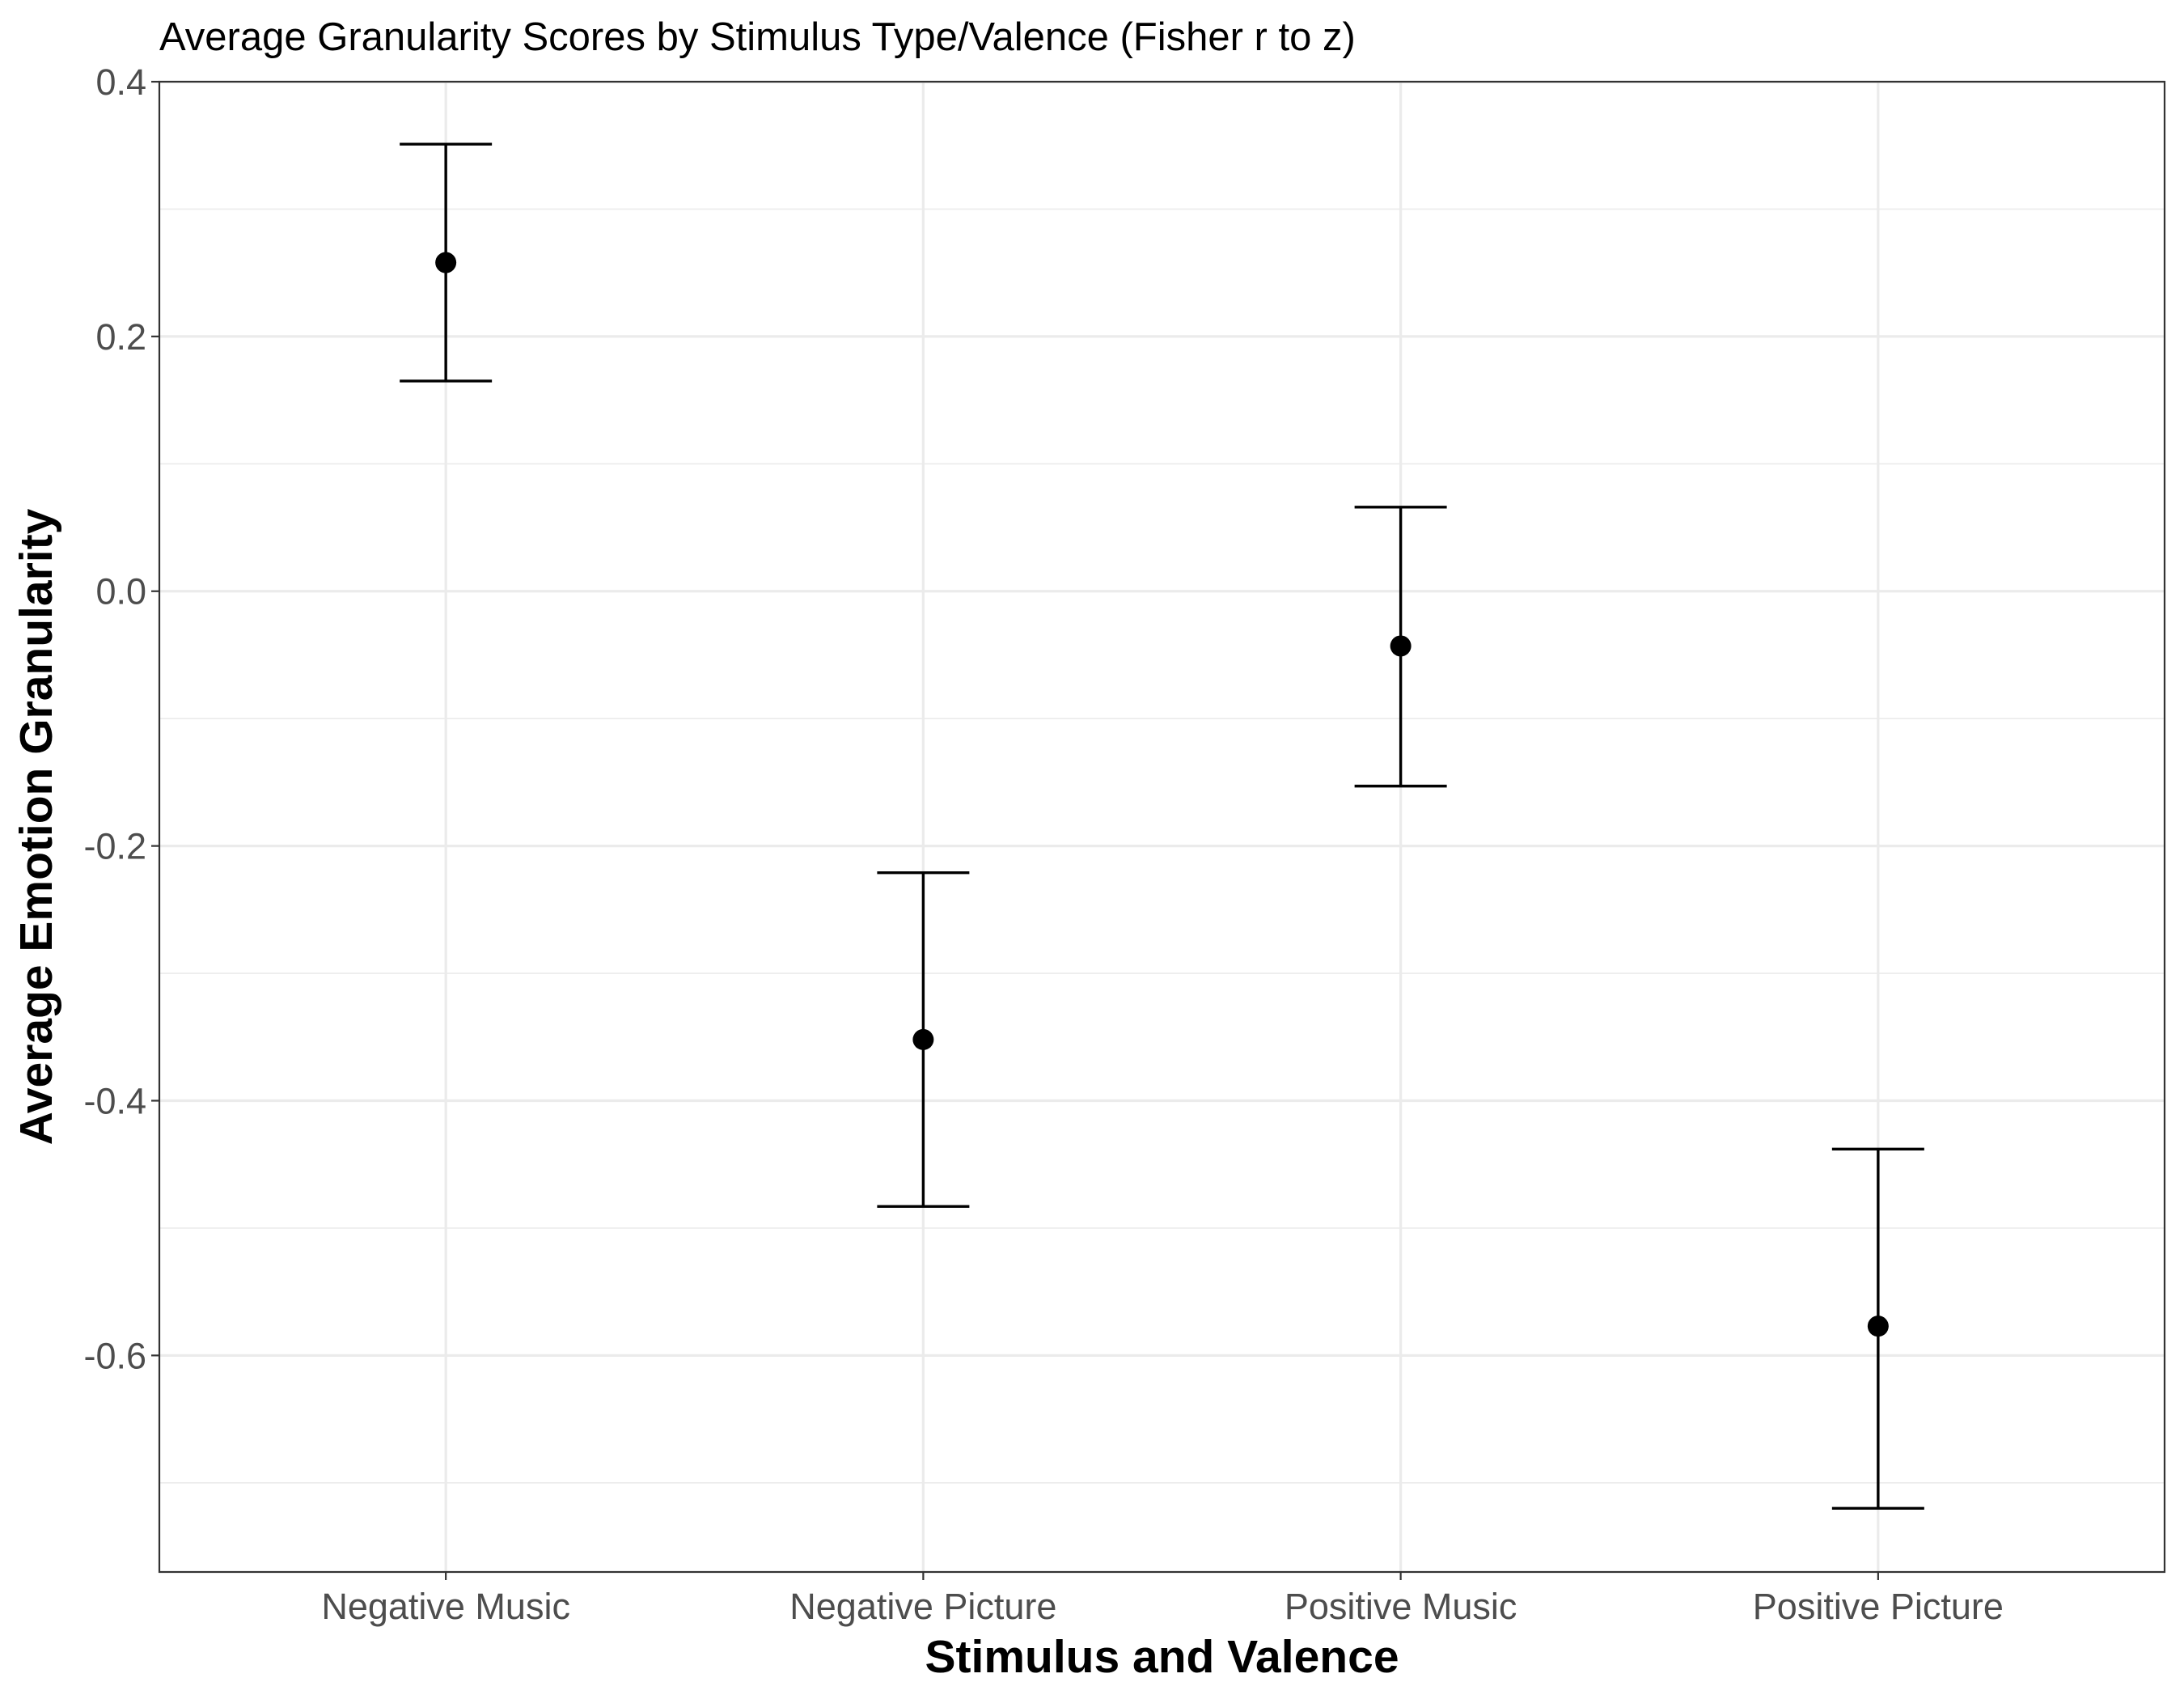  Describe the element at coordinates (114, 846) in the screenshot. I see `y-tick-label: -0.2` at that location.